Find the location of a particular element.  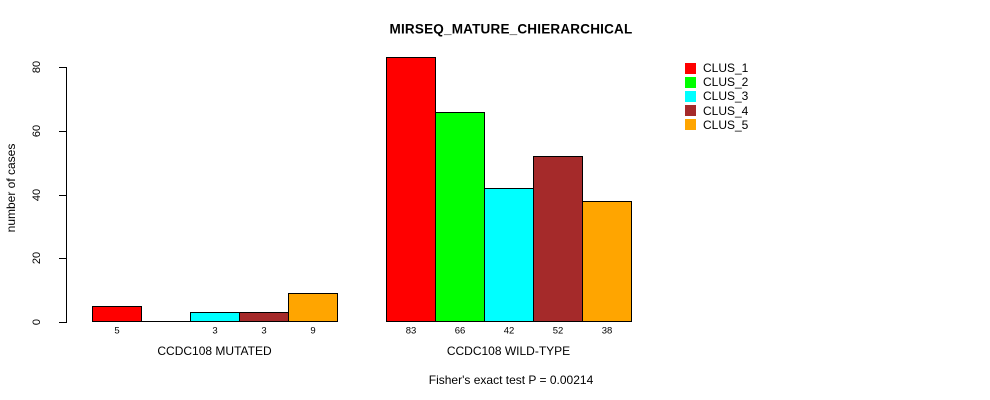

legend-label: CLUS_5 is located at coordinates (726, 124).